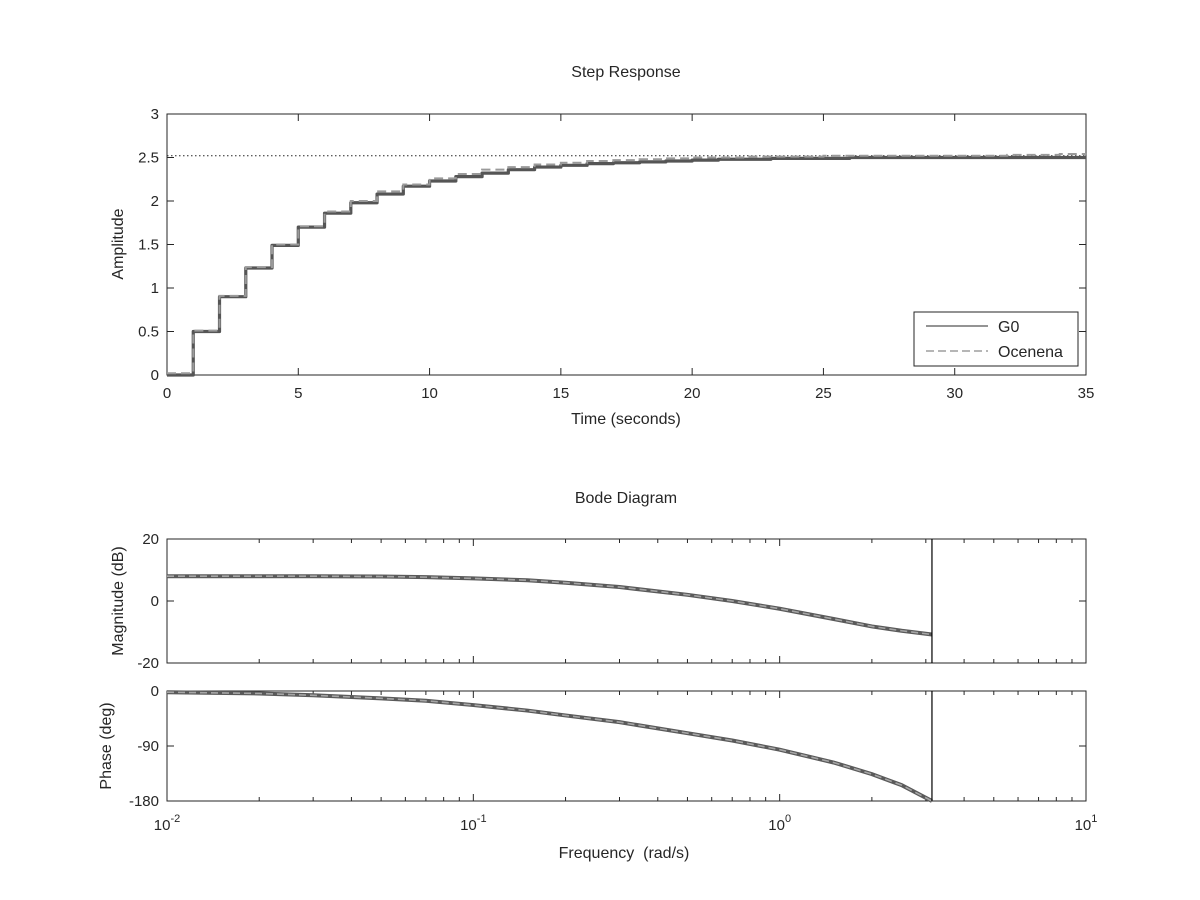  I want to click on bode-magnitude-axes, so click(626, 601).